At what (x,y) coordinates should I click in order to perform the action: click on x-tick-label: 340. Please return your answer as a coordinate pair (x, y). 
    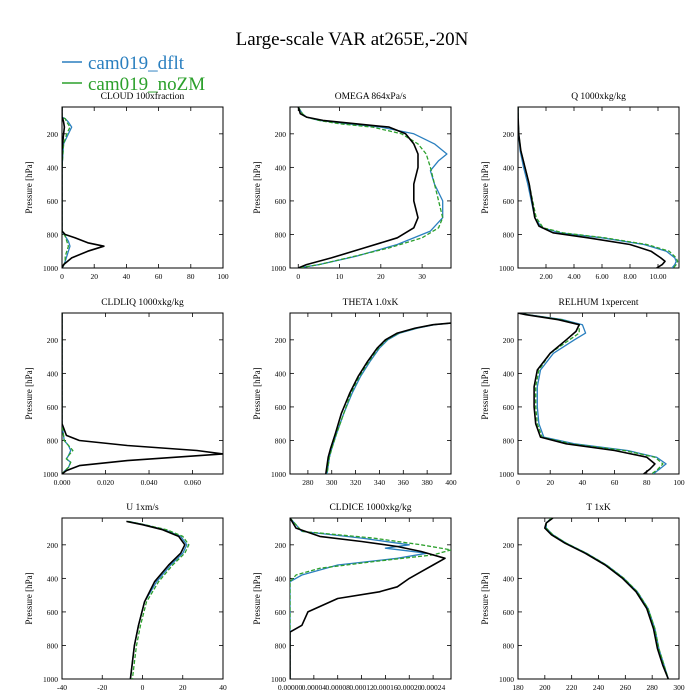
    Looking at the image, I should click on (380, 482).